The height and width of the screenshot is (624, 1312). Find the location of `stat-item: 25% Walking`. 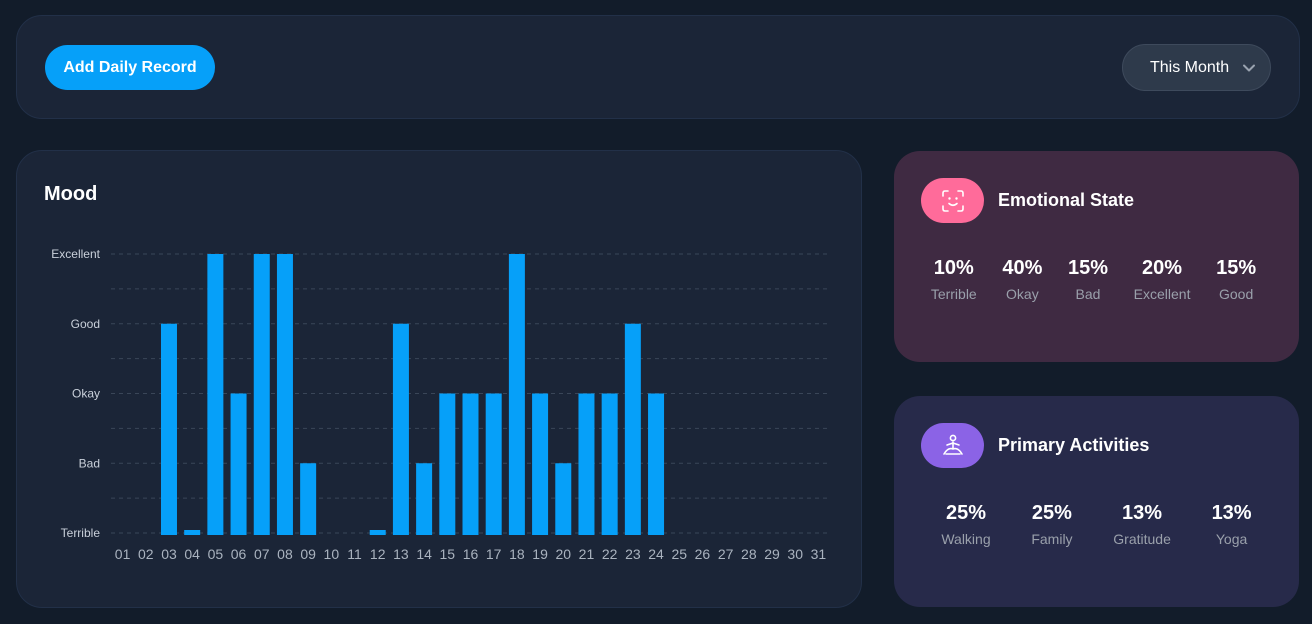

stat-item: 25% Walking is located at coordinates (965, 524).